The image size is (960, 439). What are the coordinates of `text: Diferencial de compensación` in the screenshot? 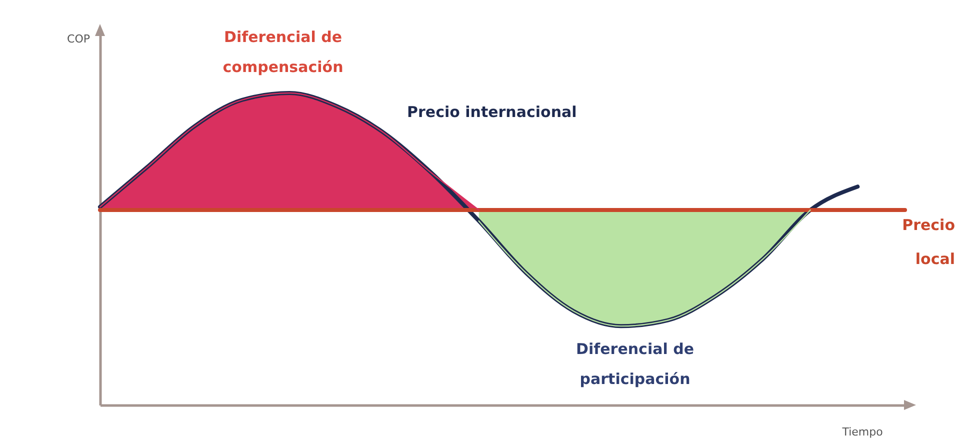 It's located at (283, 52).